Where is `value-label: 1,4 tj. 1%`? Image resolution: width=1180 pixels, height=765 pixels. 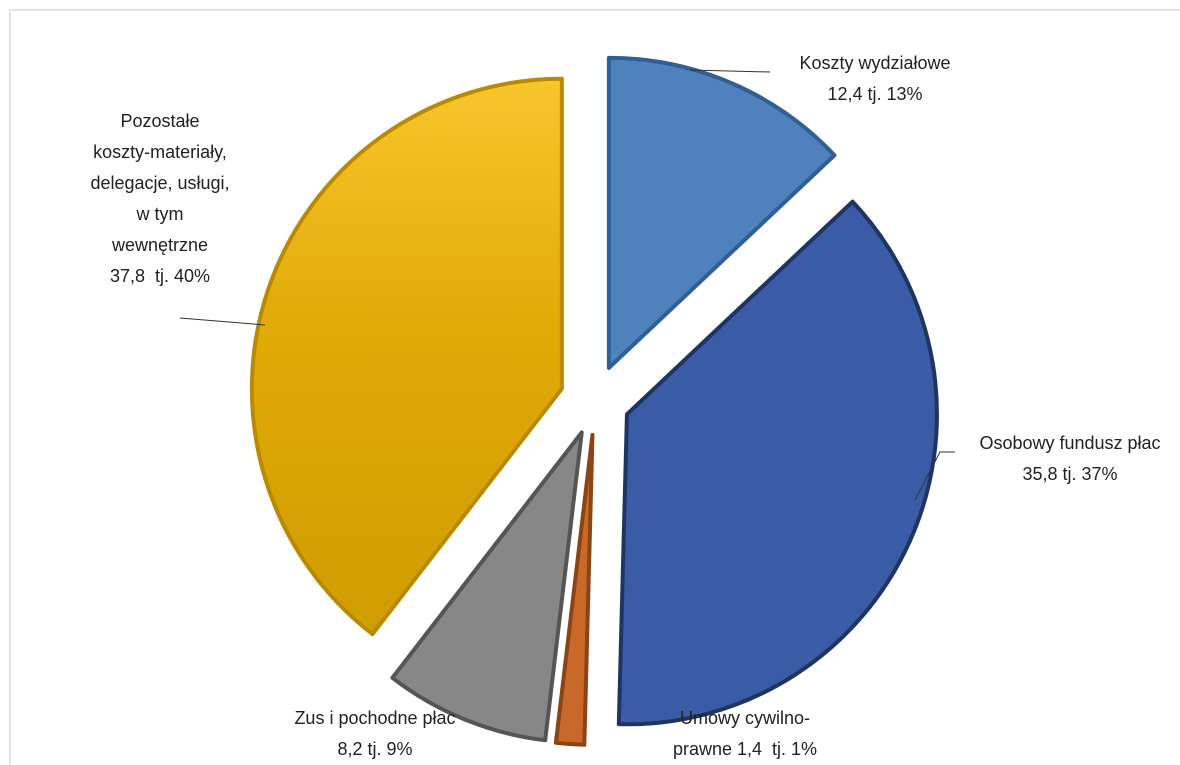
value-label: 1,4 tj. 1% is located at coordinates (777, 749).